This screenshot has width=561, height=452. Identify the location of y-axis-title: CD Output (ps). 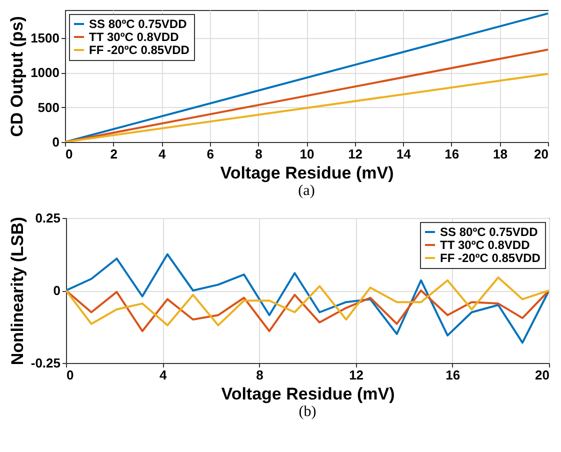
(17, 76).